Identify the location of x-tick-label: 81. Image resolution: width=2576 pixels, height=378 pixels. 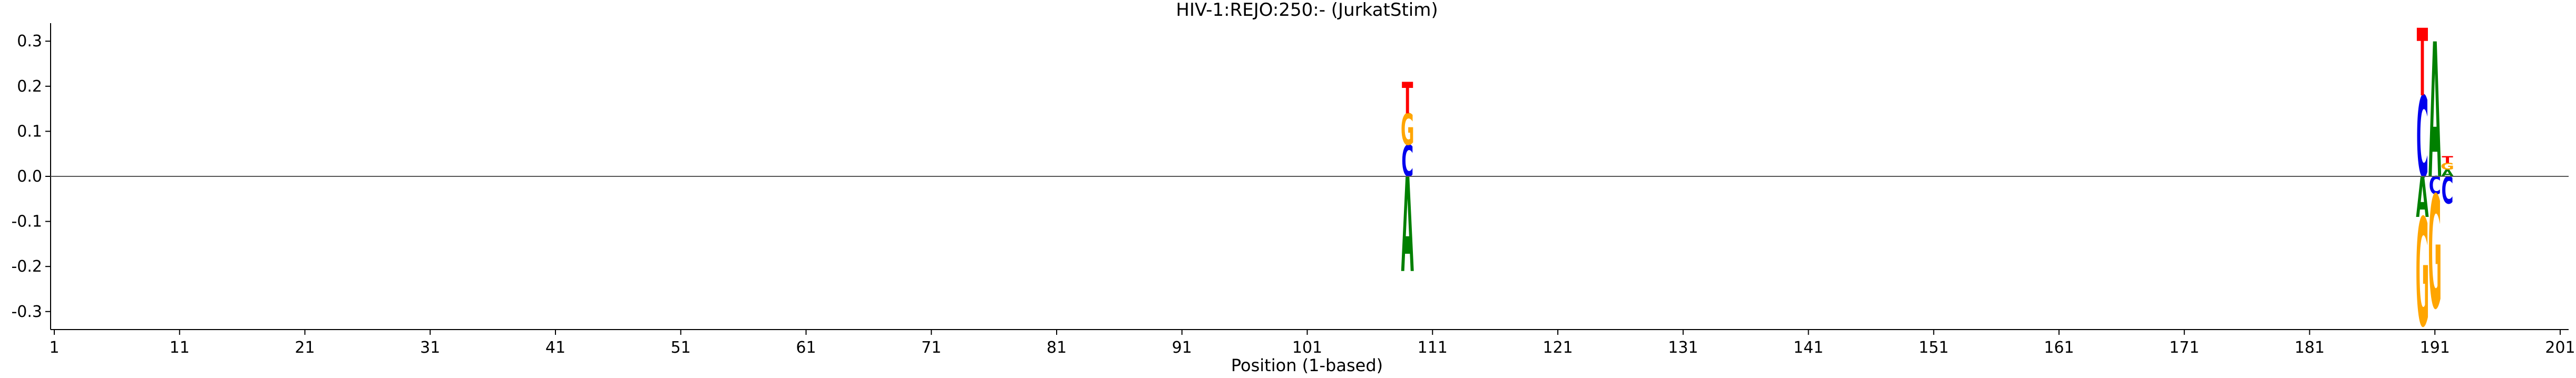
(1057, 348).